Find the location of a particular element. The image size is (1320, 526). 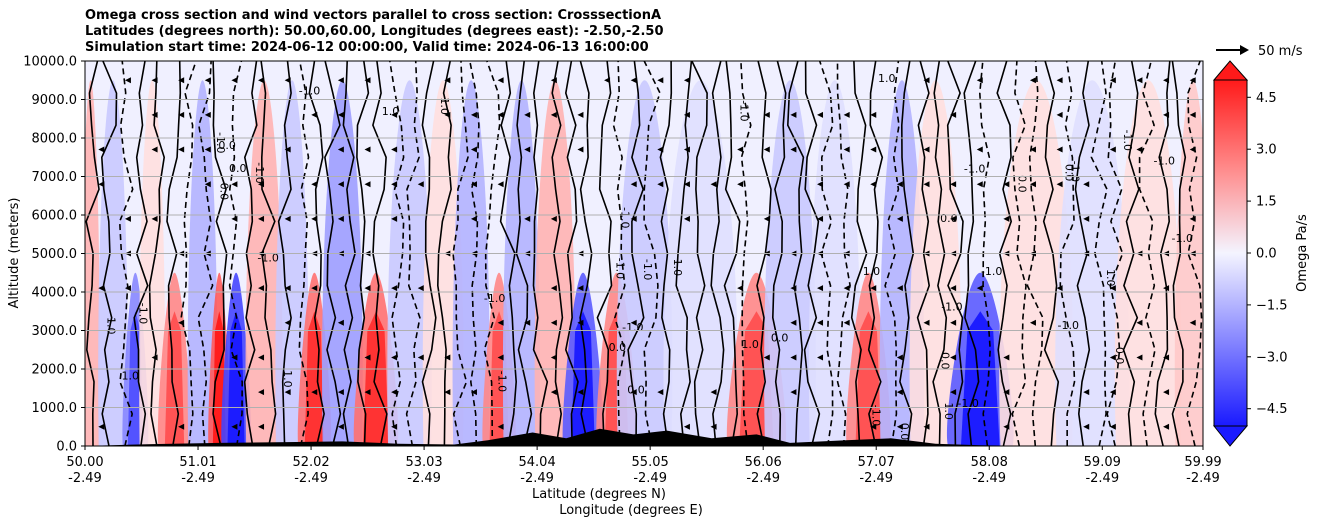

colorbar-tick-label: −3.0 is located at coordinates (1272, 357).